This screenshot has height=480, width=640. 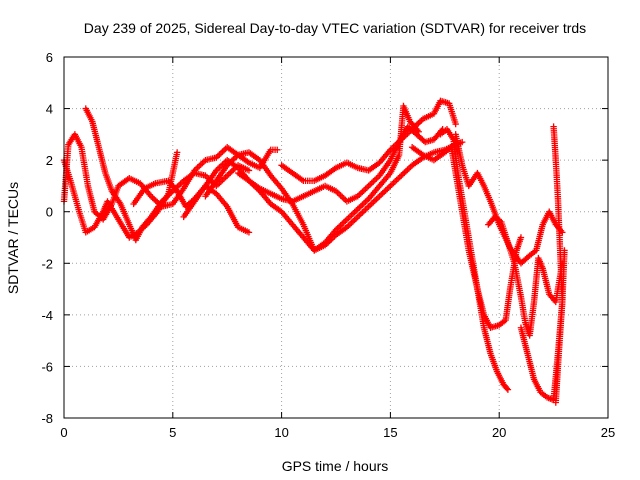 I want to click on y-axis-label: SDTVAR / TECUs, so click(x=13, y=238).